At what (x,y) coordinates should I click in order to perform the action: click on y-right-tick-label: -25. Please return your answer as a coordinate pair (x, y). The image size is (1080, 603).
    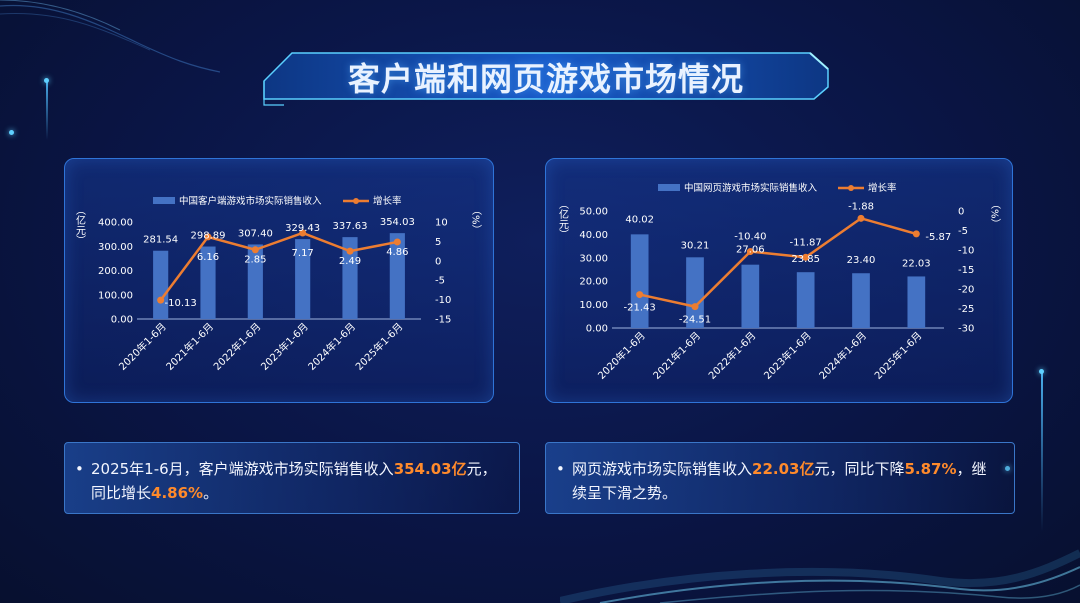
    Looking at the image, I should click on (966, 309).